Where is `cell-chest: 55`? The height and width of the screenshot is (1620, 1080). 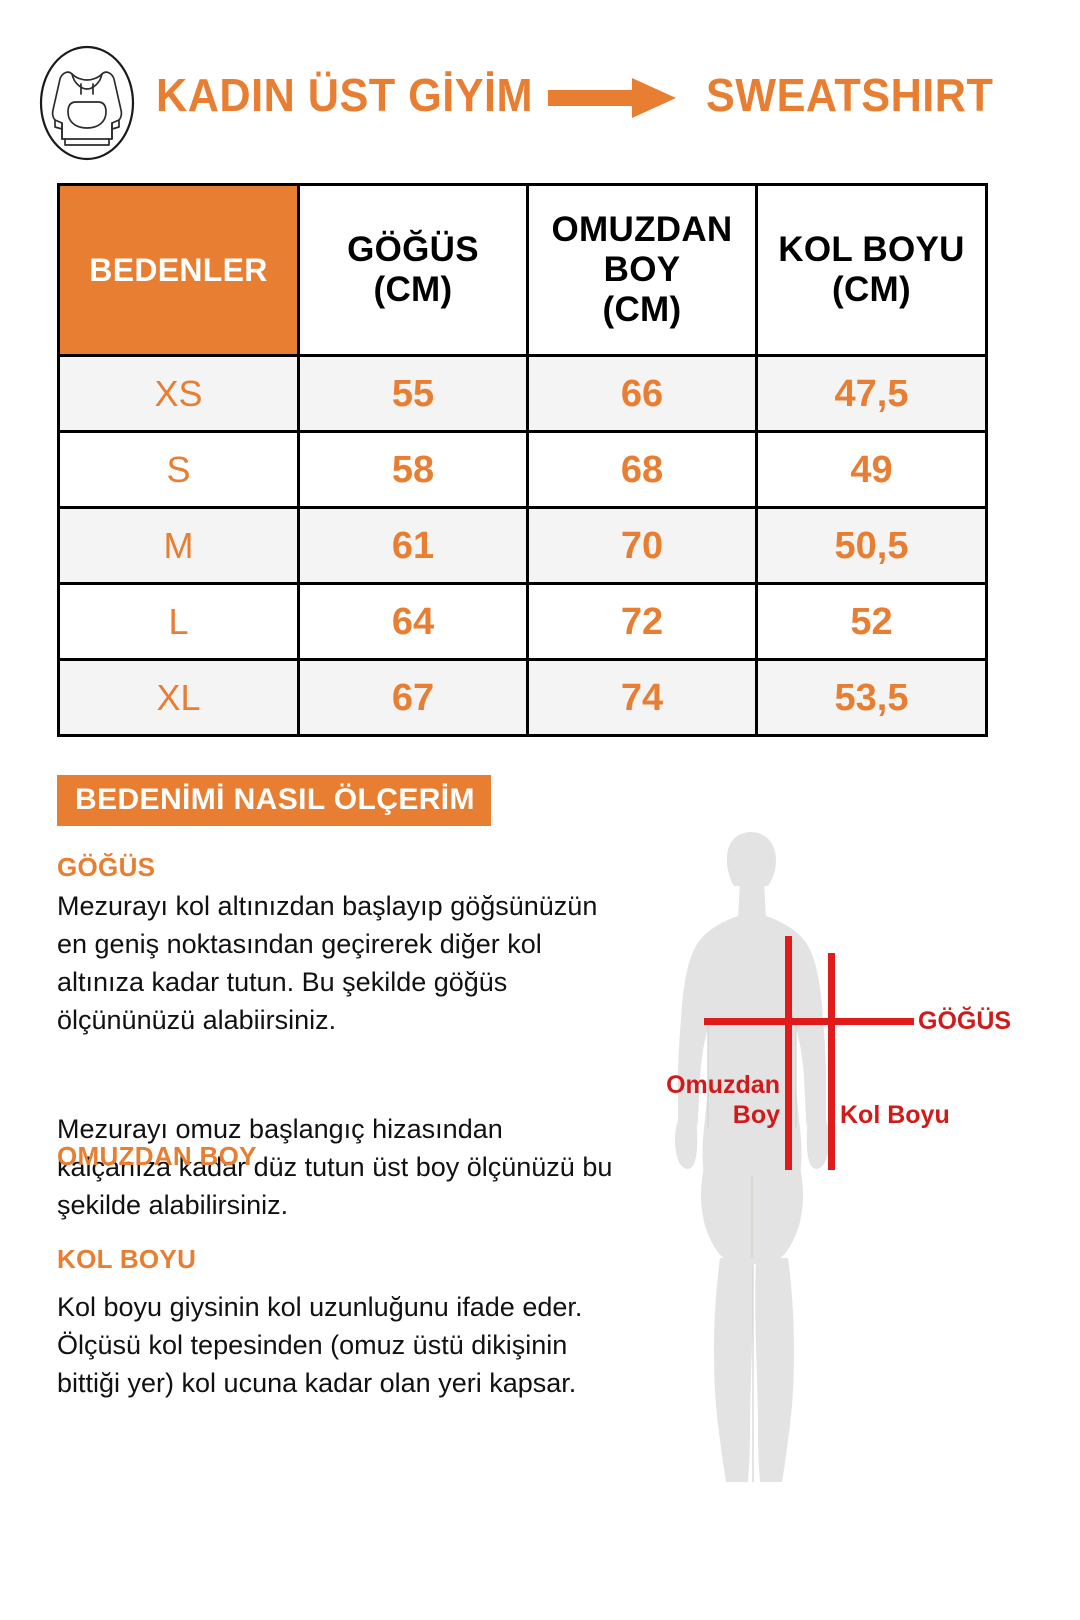
cell-chest: 55 is located at coordinates (413, 393).